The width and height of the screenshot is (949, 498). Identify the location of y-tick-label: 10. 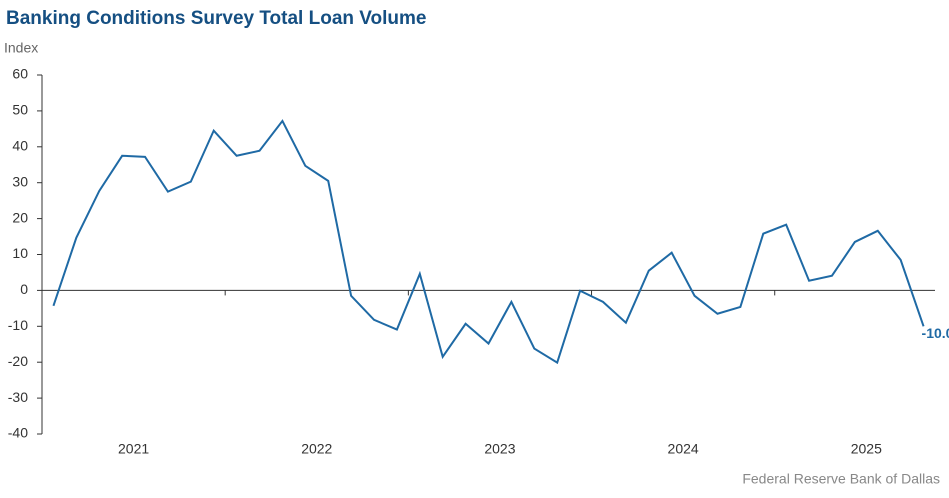
(20, 253).